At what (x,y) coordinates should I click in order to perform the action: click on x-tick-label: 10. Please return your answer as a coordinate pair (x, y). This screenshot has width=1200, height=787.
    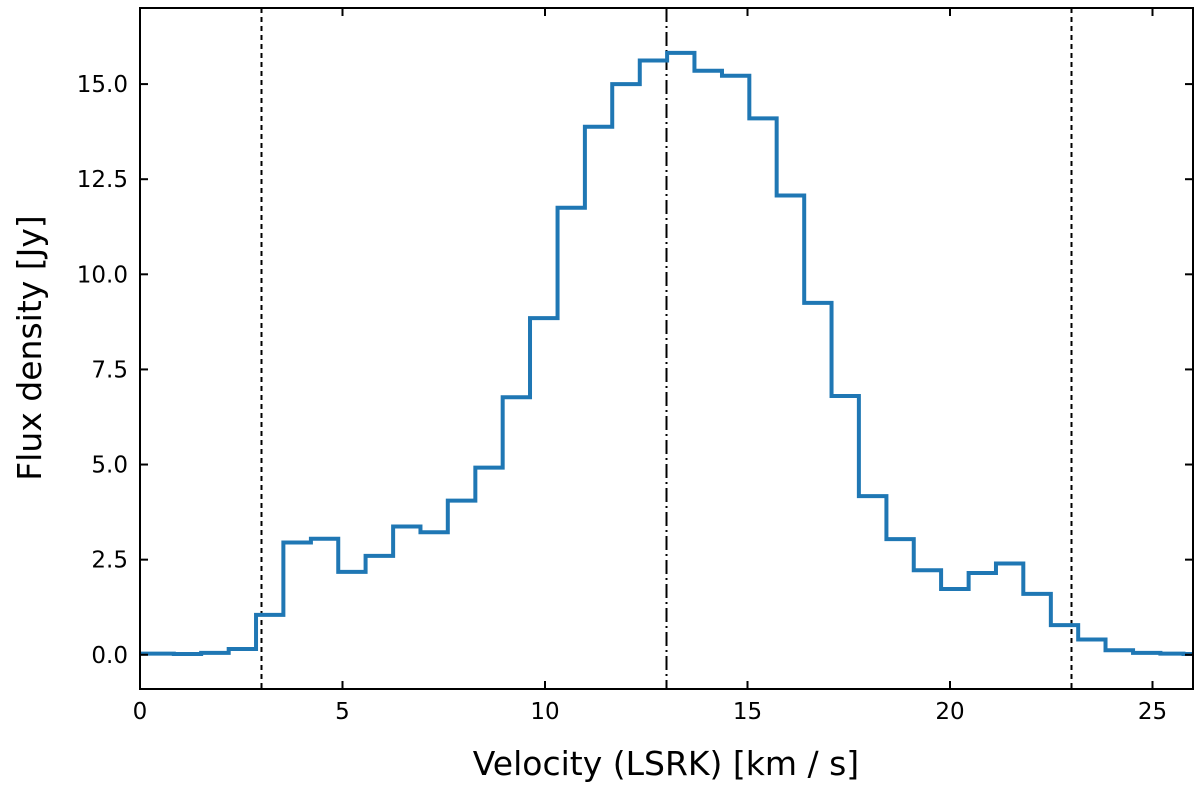
    Looking at the image, I should click on (544, 712).